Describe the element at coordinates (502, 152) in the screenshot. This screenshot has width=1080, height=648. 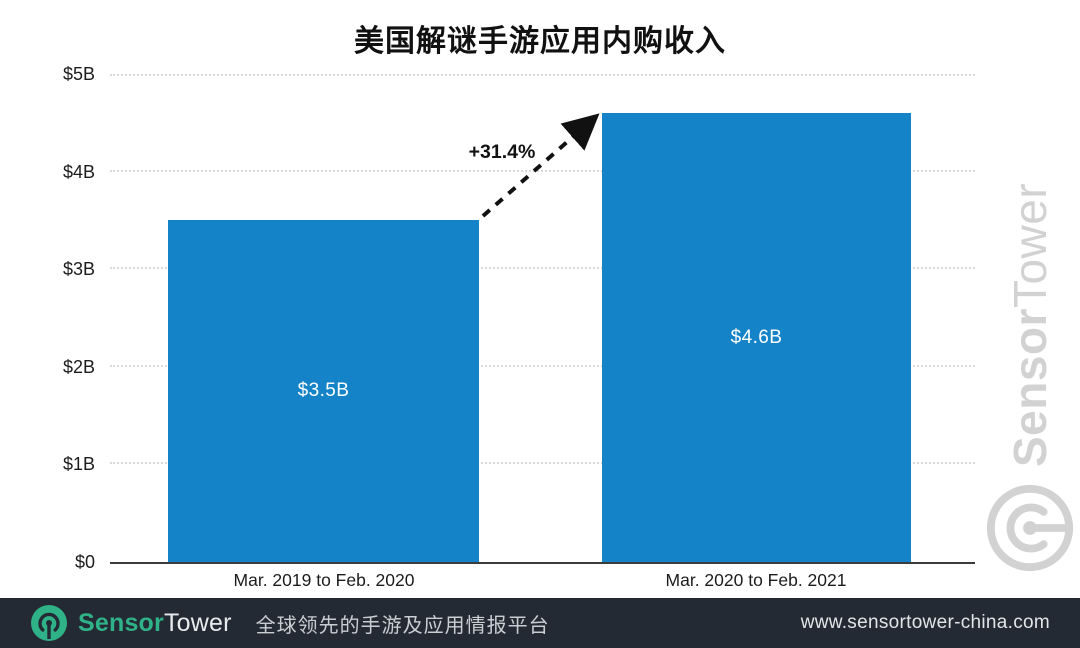
I see `growth-percentage-label: +31.4%` at that location.